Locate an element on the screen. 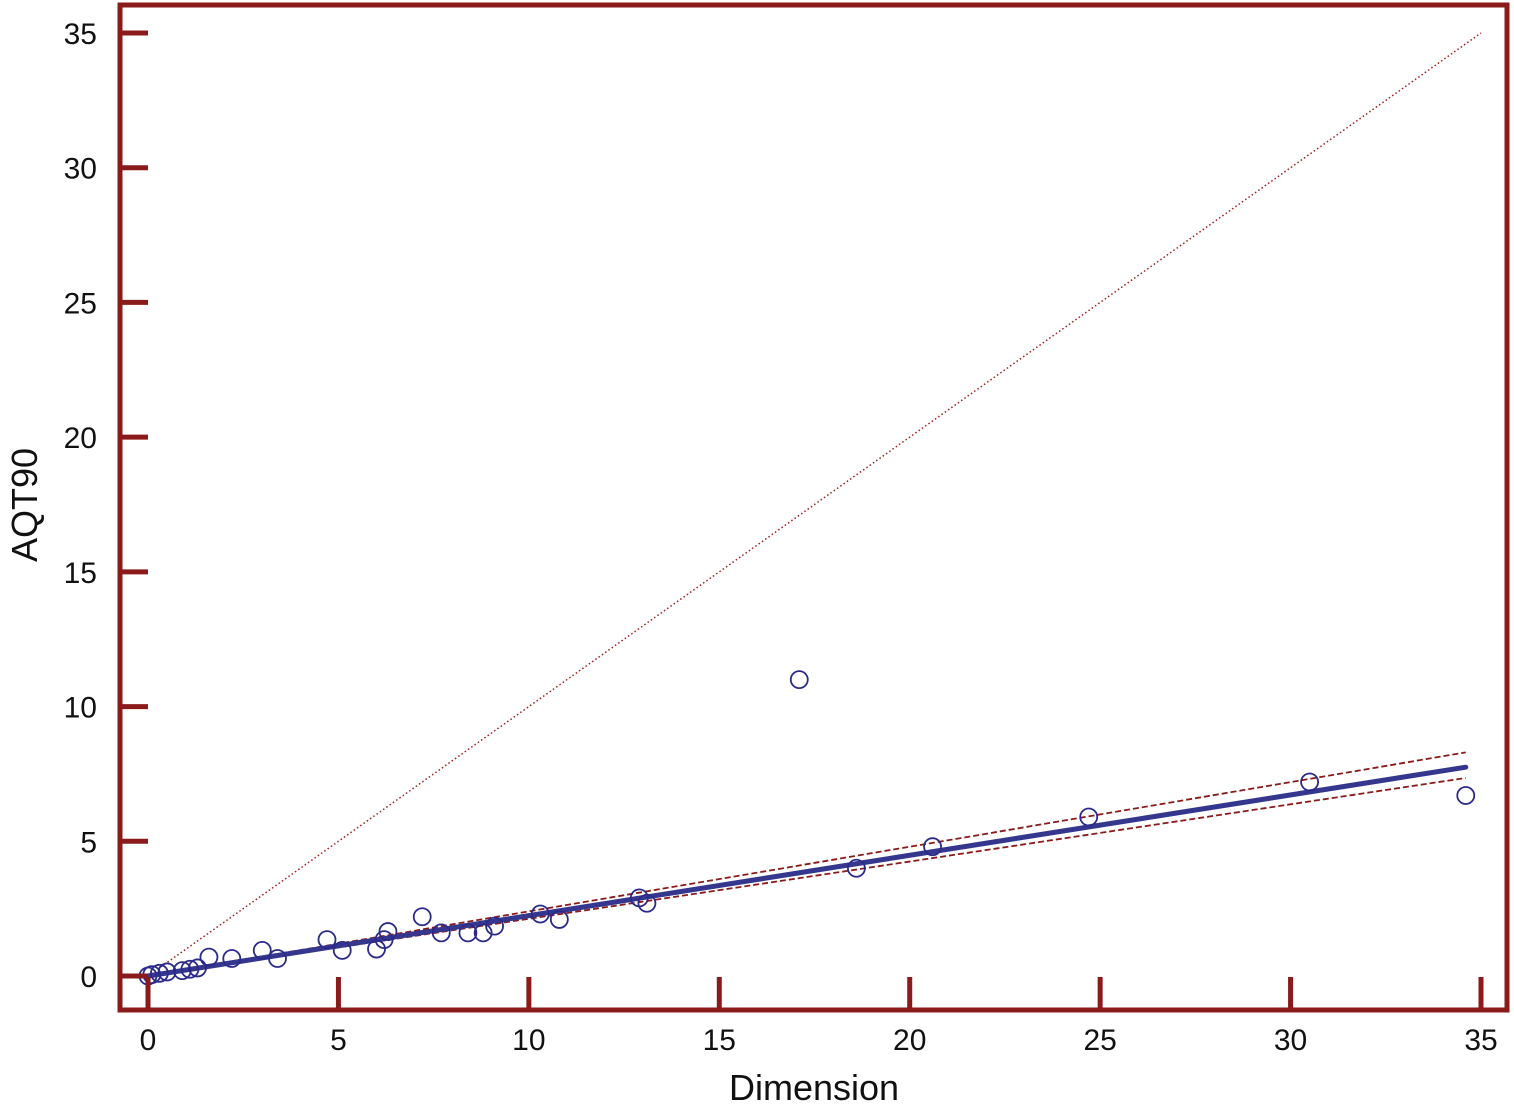 This screenshot has width=1514, height=1111. x-tick-label: 20 is located at coordinates (909, 1040).